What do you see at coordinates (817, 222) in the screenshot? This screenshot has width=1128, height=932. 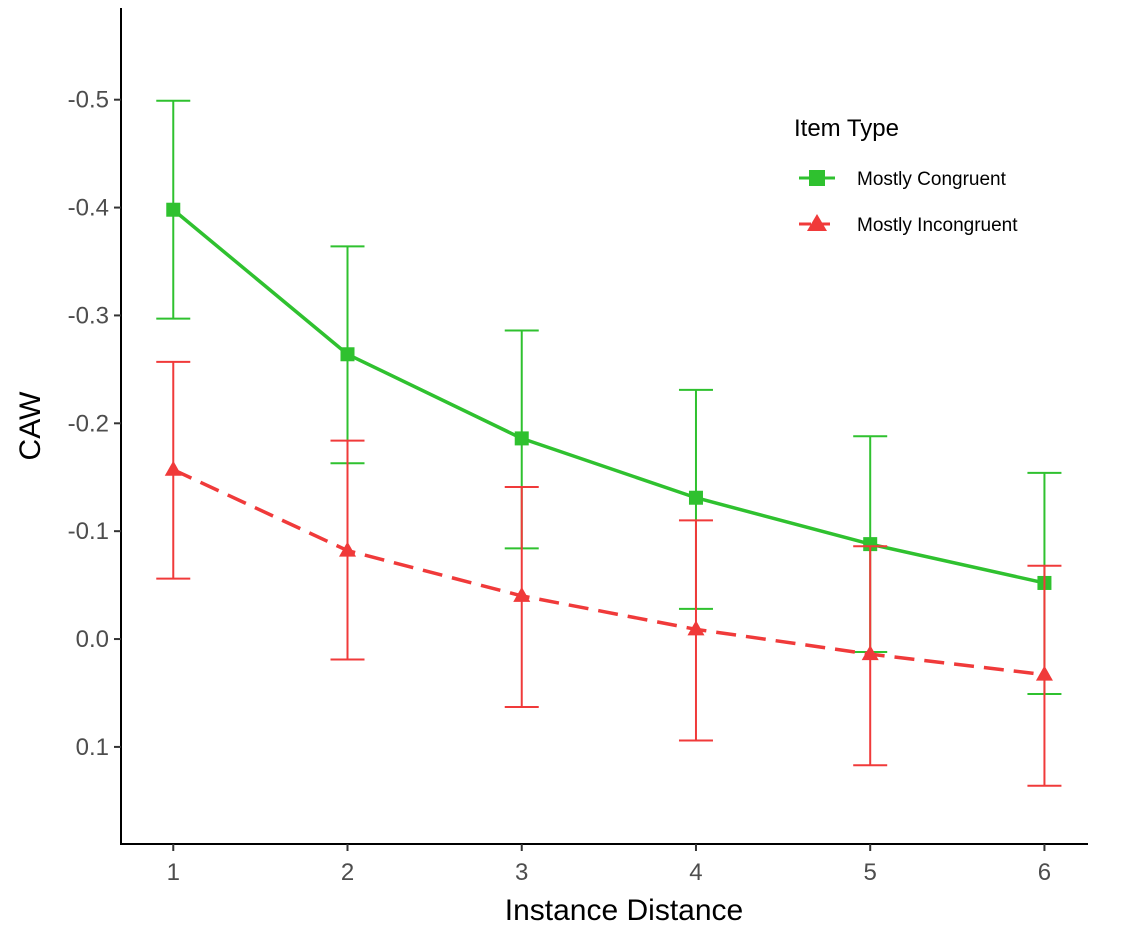 I see `legend-key-triangle-icon` at bounding box center [817, 222].